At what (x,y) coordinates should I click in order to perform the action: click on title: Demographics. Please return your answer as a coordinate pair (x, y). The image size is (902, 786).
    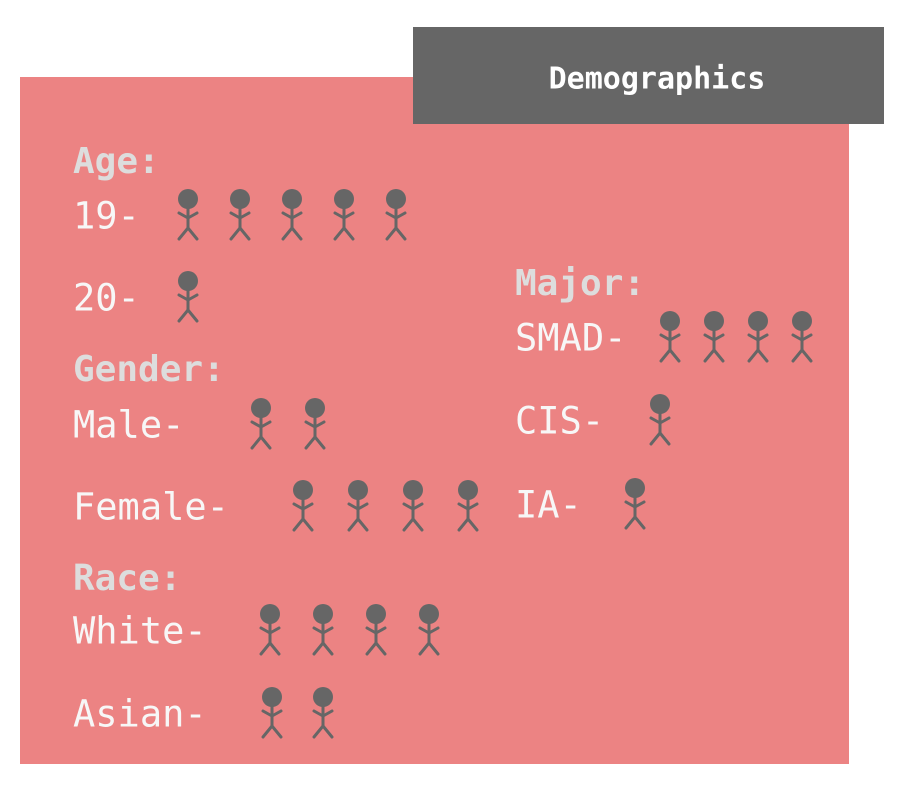
    Looking at the image, I should click on (657, 79).